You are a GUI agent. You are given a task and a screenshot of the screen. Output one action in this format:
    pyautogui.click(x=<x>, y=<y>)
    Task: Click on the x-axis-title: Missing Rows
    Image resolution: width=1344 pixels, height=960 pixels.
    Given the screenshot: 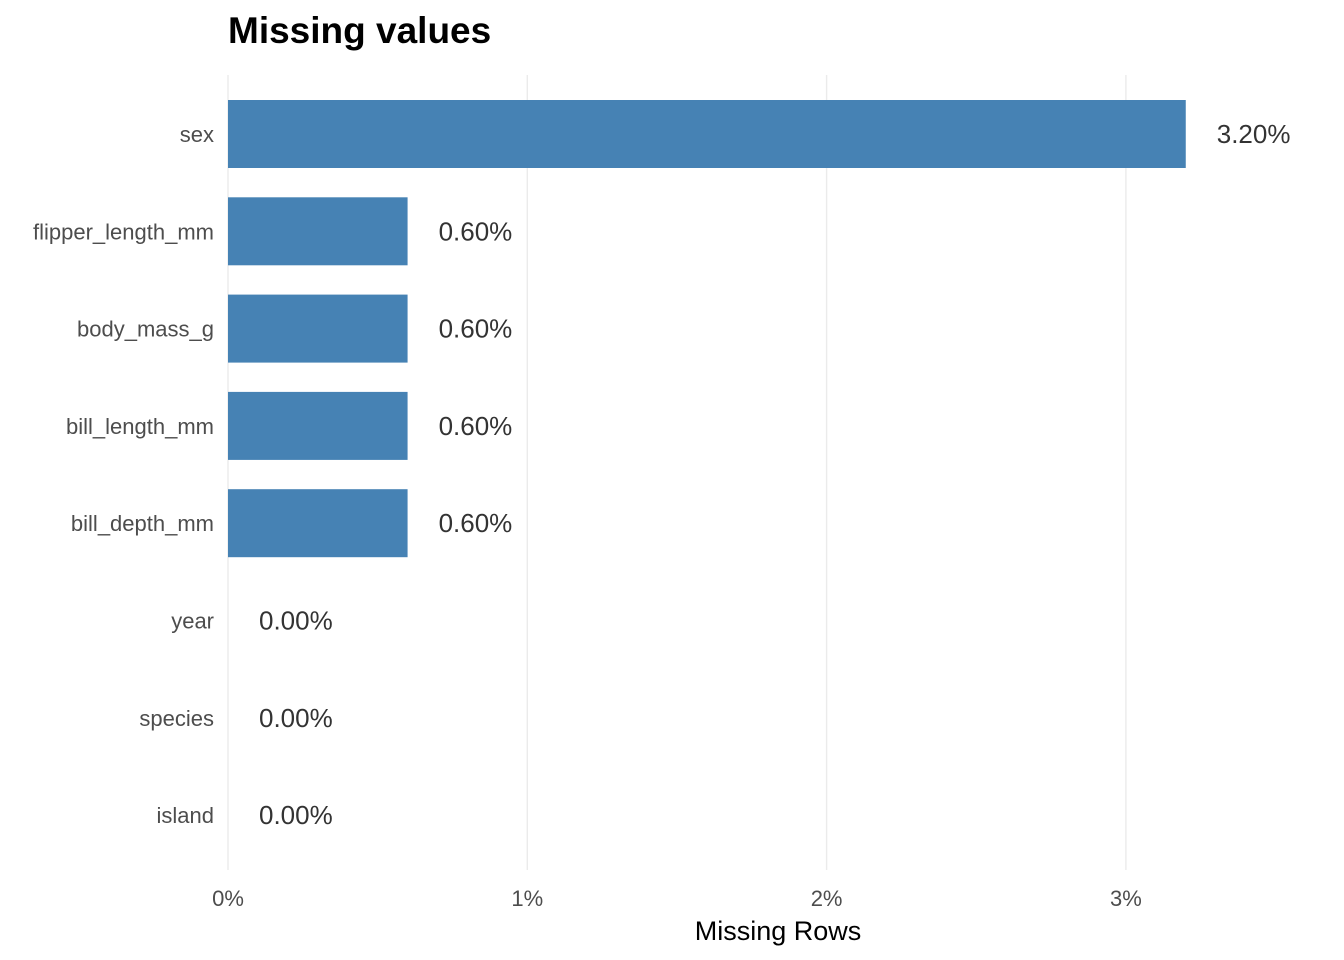 What is the action you would take?
    pyautogui.click(x=778, y=931)
    